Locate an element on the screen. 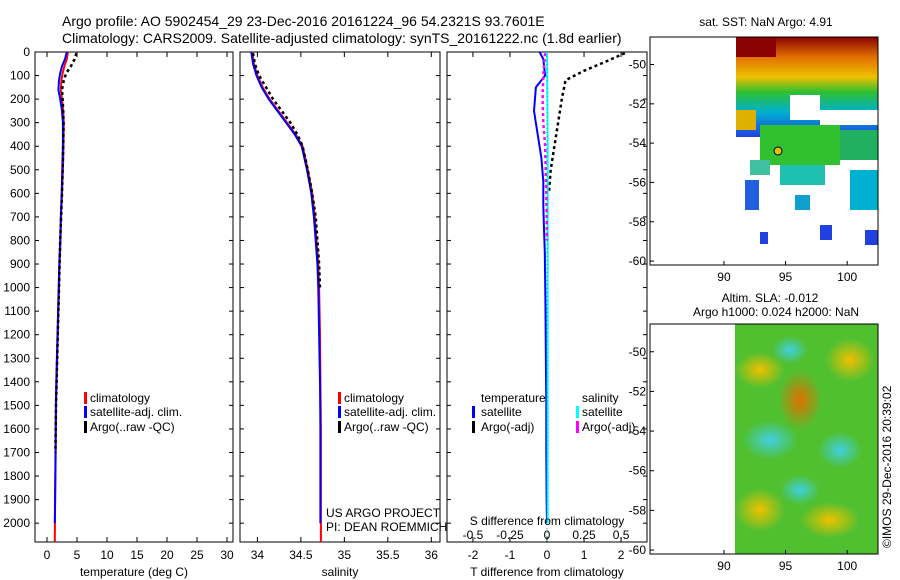  legend-swatch-s-argo is located at coordinates (577, 427).